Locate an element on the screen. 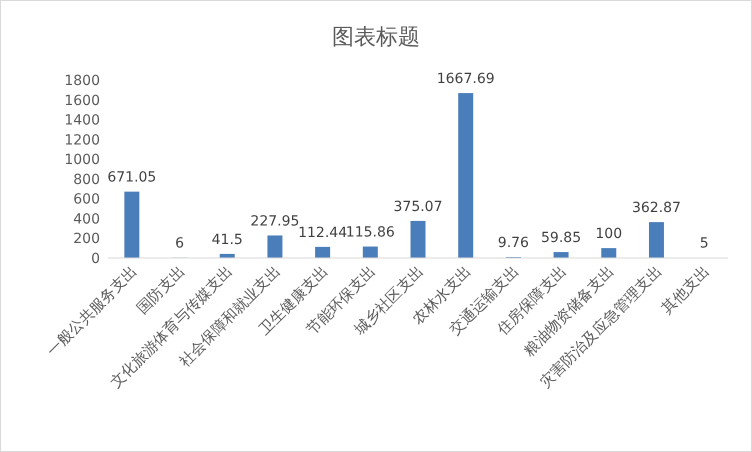 This screenshot has height=452, width=752. data-label: 112.44 is located at coordinates (323, 232).